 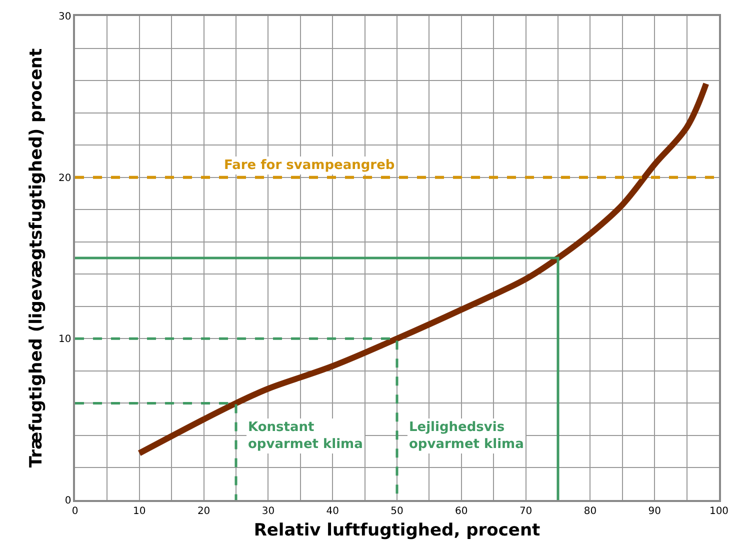 I want to click on x-tick-label: 20, so click(x=203, y=511).